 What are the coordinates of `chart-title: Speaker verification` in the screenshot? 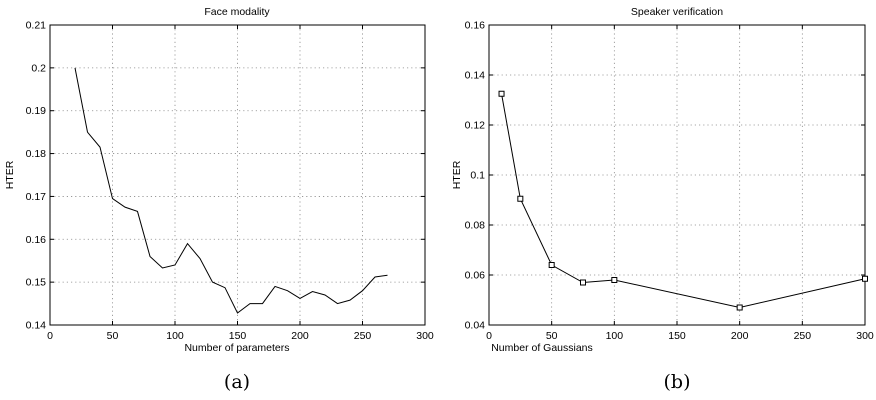 It's located at (677, 12).